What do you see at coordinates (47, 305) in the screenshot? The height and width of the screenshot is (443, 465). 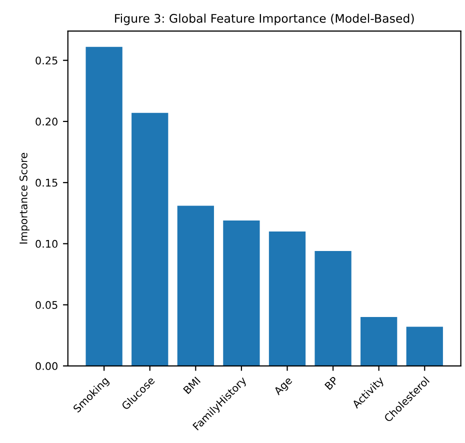 I see `y-tick-label: 0.05` at bounding box center [47, 305].